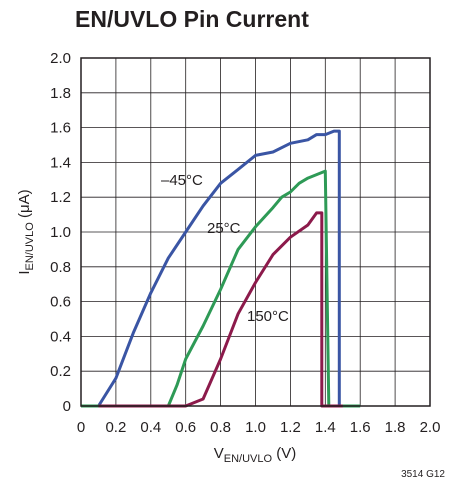 The image size is (457, 487). Describe the element at coordinates (255, 455) in the screenshot. I see `x-axis-label: VEN/UVLO (V)` at that location.